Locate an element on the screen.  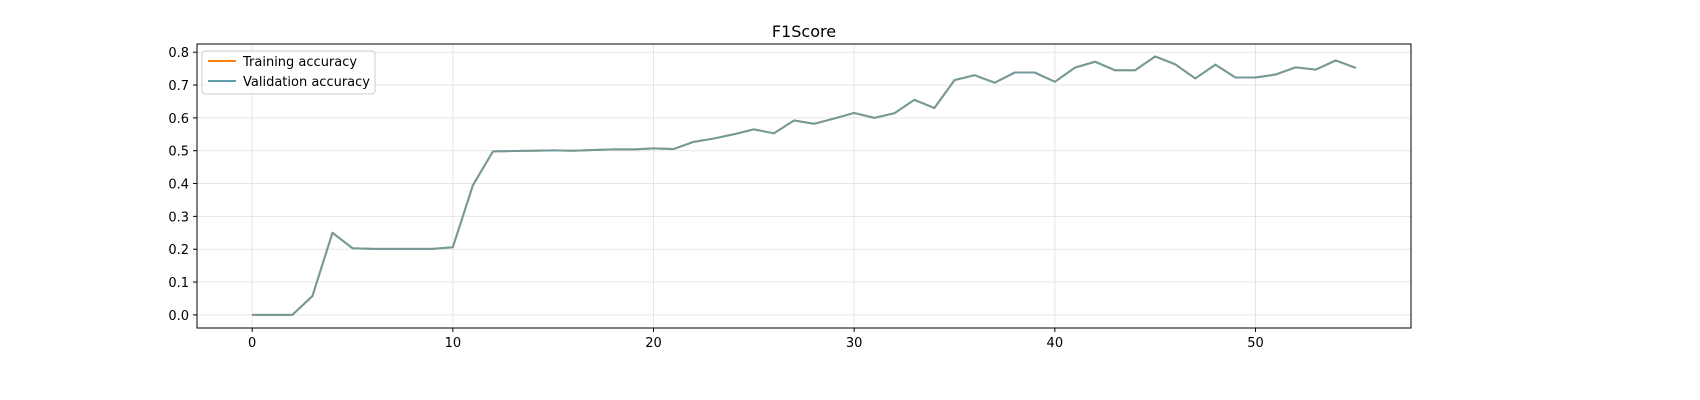
y-tick-label: 0.8 is located at coordinates (178, 53).